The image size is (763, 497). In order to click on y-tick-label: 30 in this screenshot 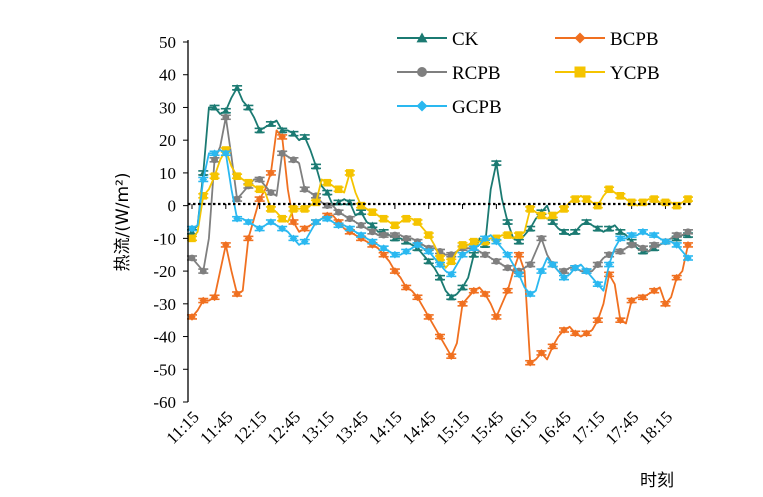, I will do `click(167, 107)`.